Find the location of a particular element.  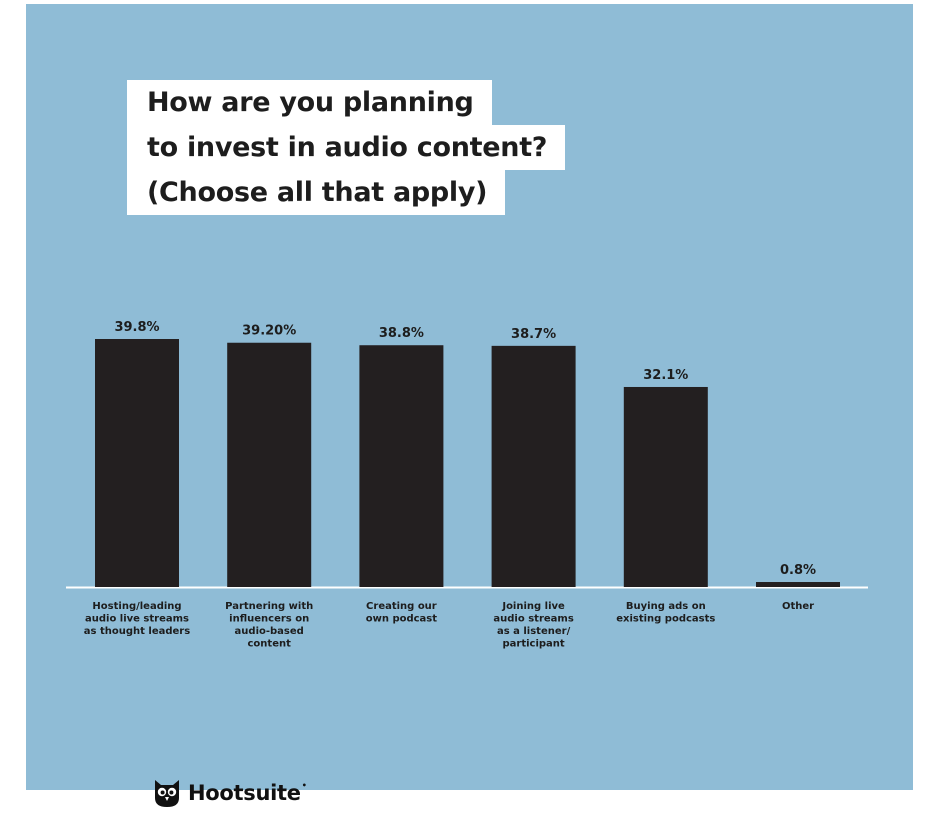

category-label-4-line-1: Joining live is located at coordinates (533, 606).